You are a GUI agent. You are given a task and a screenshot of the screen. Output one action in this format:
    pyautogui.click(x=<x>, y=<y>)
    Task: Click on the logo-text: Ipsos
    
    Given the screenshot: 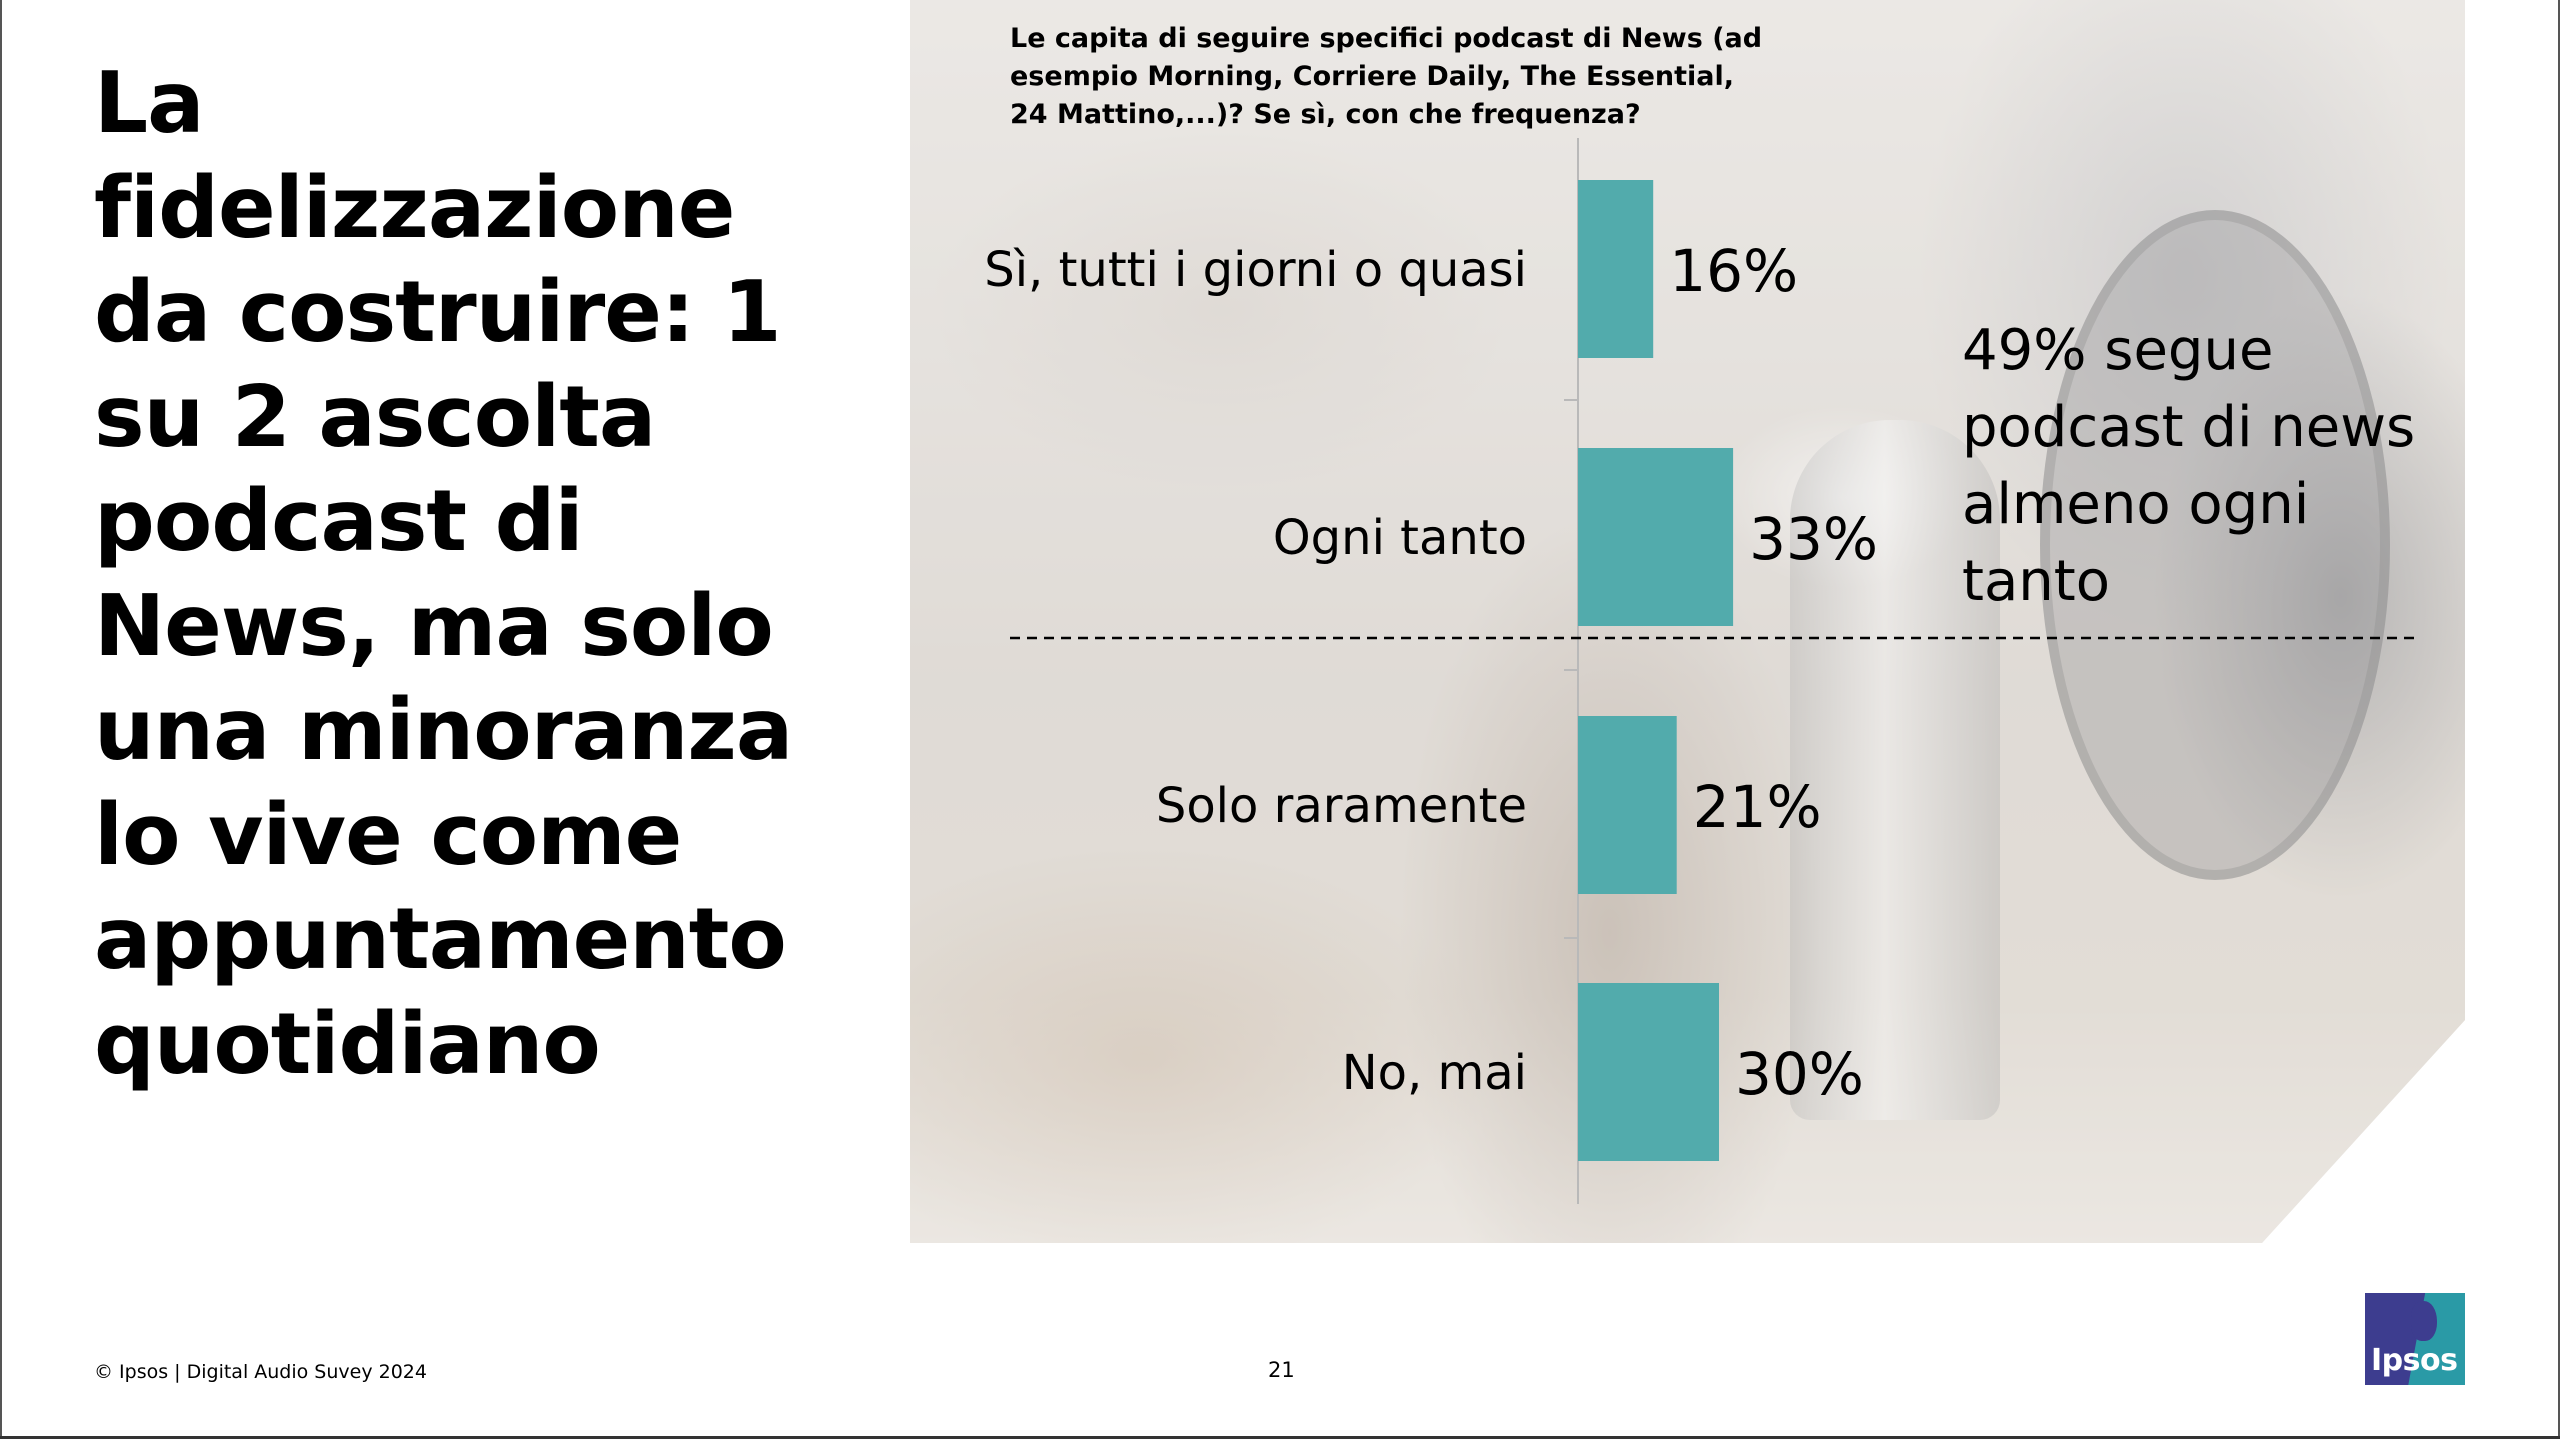 What is the action you would take?
    pyautogui.click(x=2414, y=1360)
    